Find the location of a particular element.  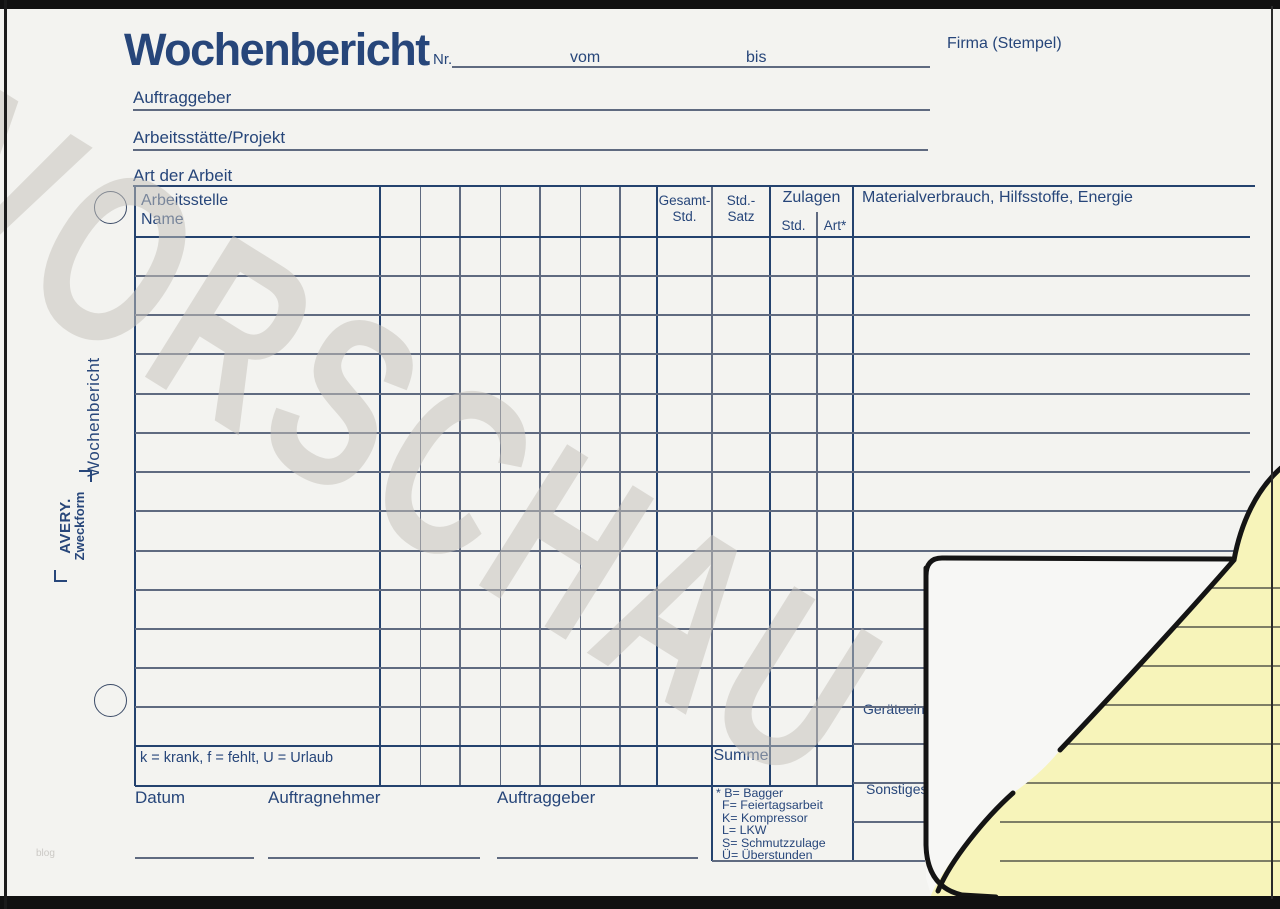

vertical-form-title: Wochenbericht is located at coordinates (93, 417).